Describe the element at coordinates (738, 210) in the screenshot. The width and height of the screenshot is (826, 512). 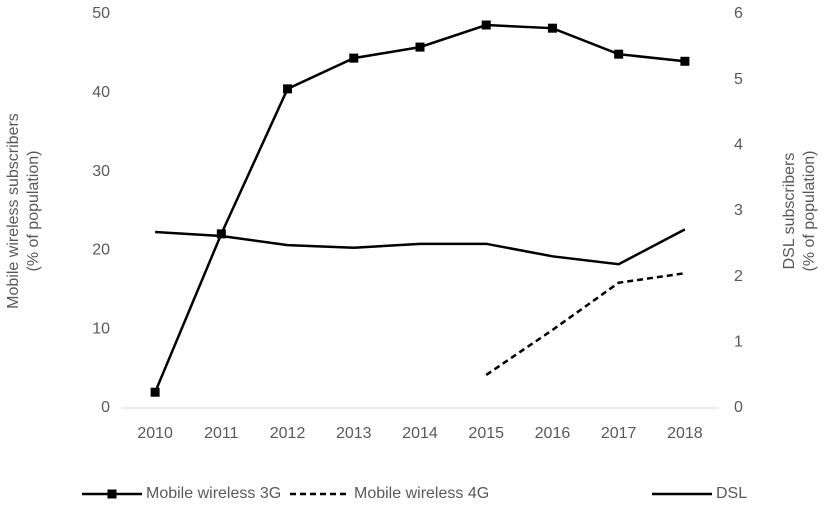
I see `y2-tick-label: 3` at that location.